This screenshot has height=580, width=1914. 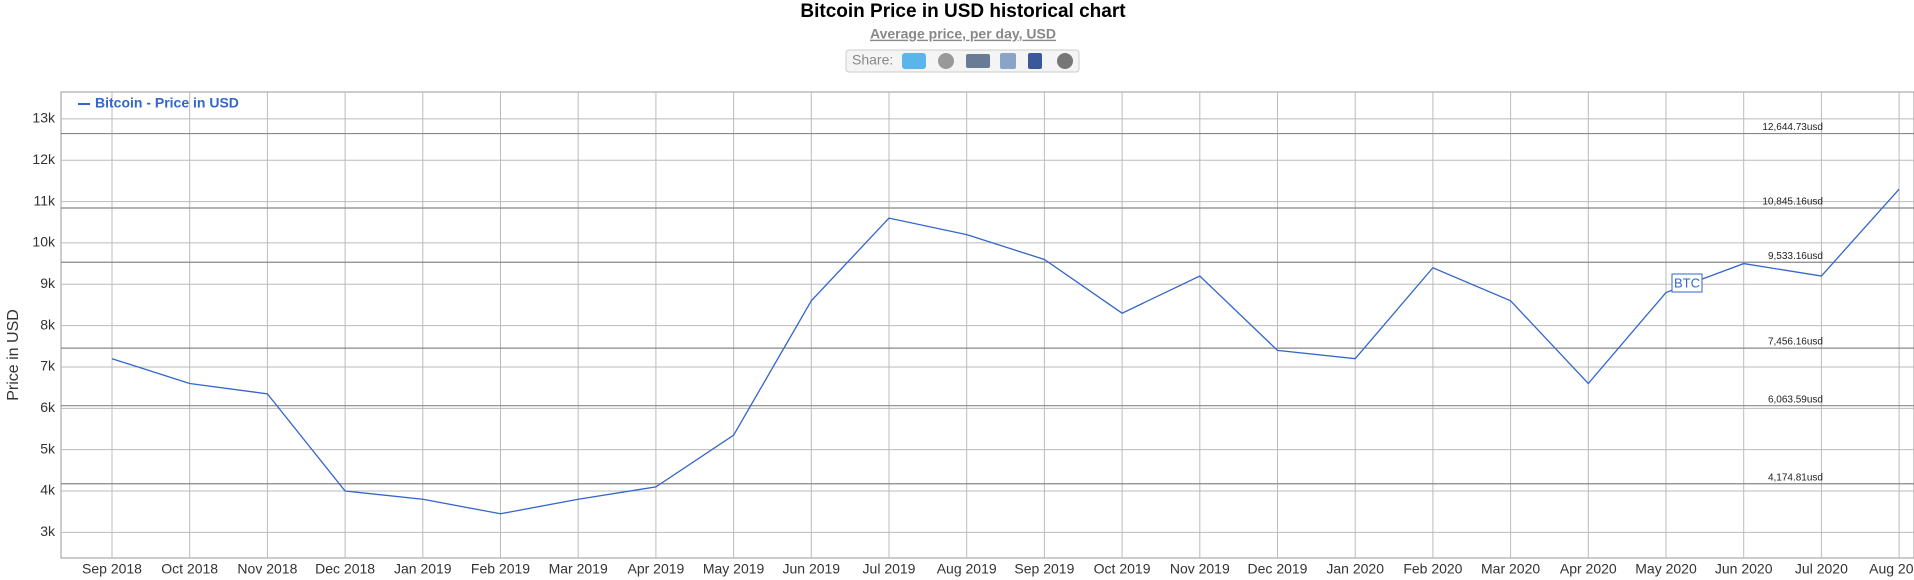 What do you see at coordinates (48, 283) in the screenshot?
I see `y-tick-label: 9k` at bounding box center [48, 283].